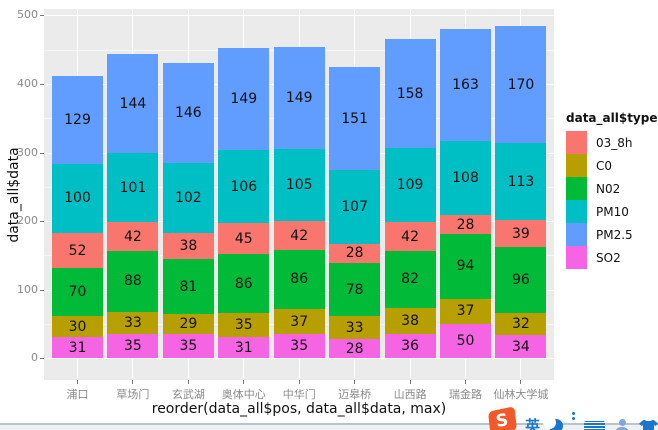 The width and height of the screenshot is (658, 430). I want to click on legend-key: PM10, so click(611, 211).